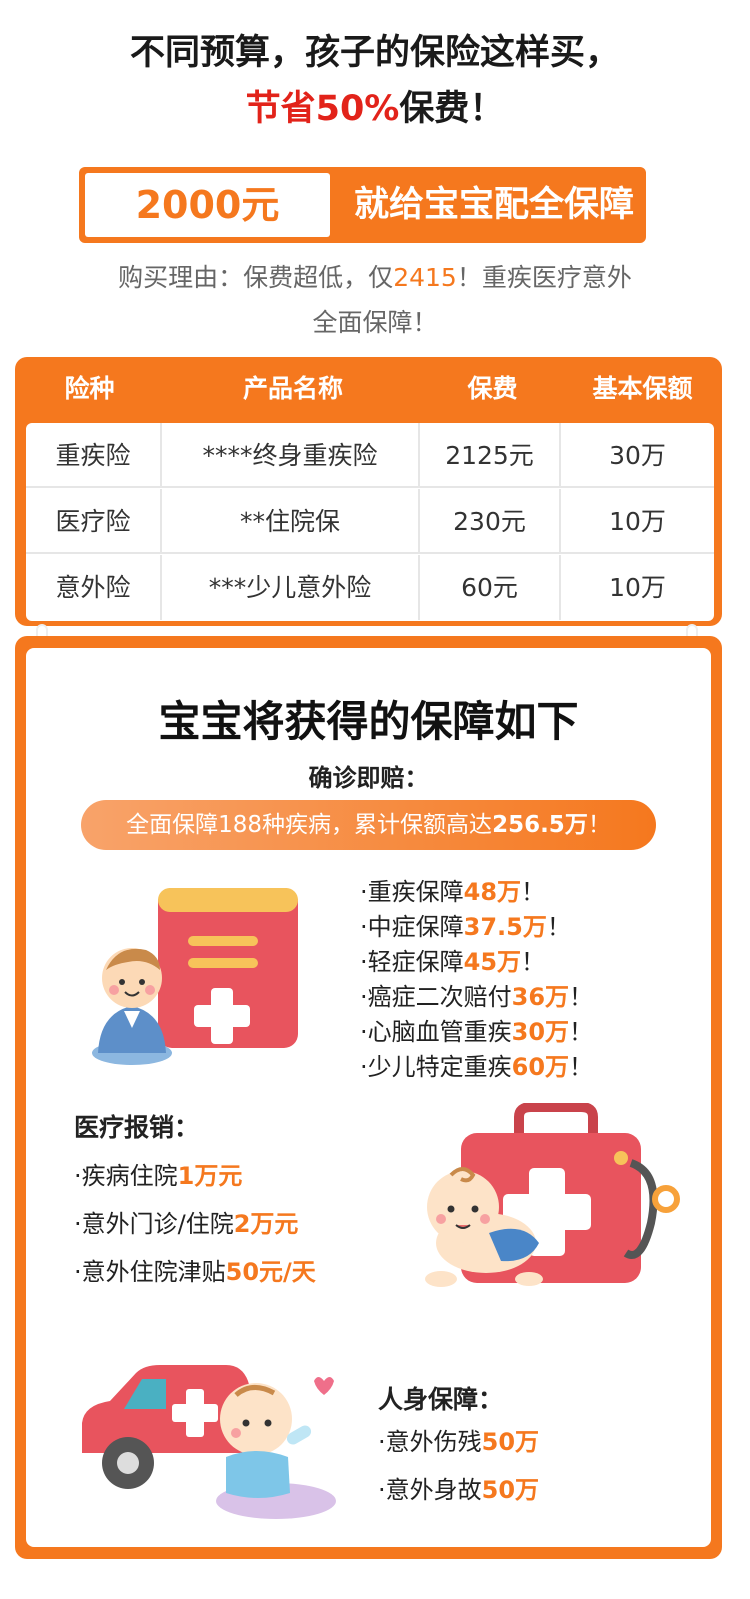 The image size is (750, 1599). I want to click on header-type: 险种, so click(89, 388).